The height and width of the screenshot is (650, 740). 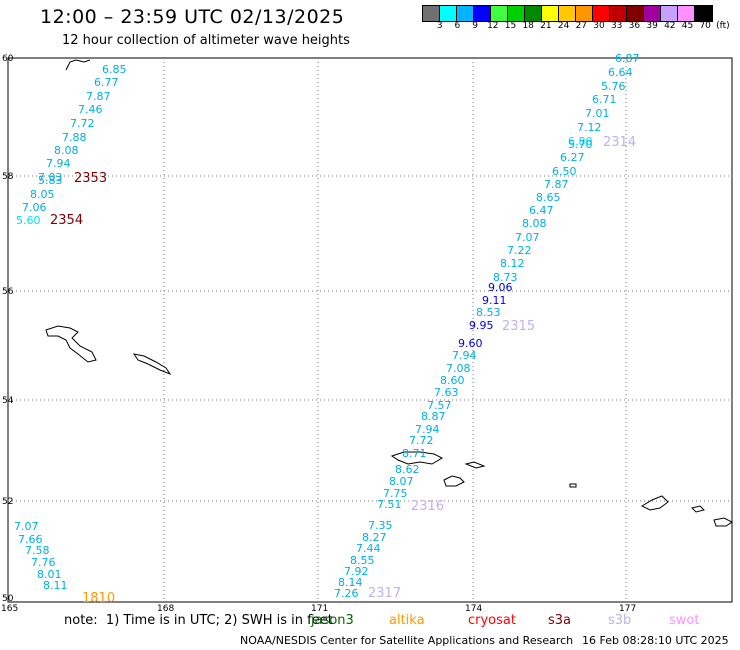 What do you see at coordinates (42, 194) in the screenshot?
I see `wave-height-value: 8.05` at bounding box center [42, 194].